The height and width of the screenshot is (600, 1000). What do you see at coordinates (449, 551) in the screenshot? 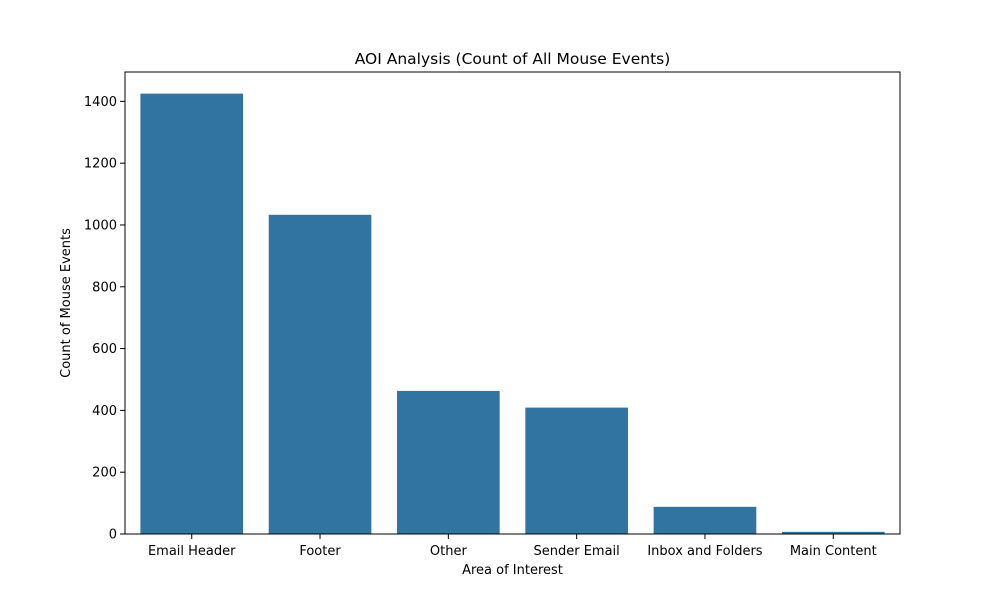
I see `x-tick-label: Other` at bounding box center [449, 551].